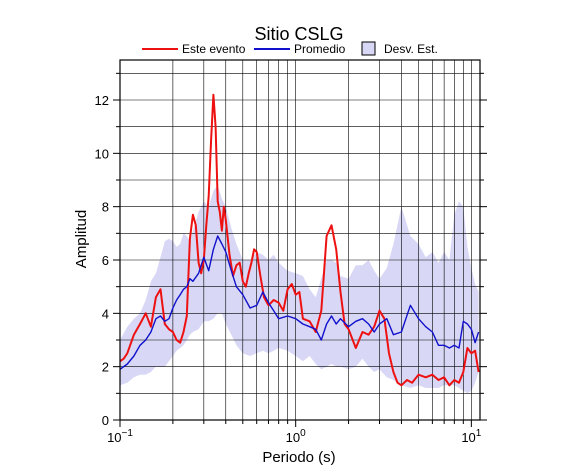 The height and width of the screenshot is (475, 586). What do you see at coordinates (214, 49) in the screenshot?
I see `legend-event-label: Este evento` at bounding box center [214, 49].